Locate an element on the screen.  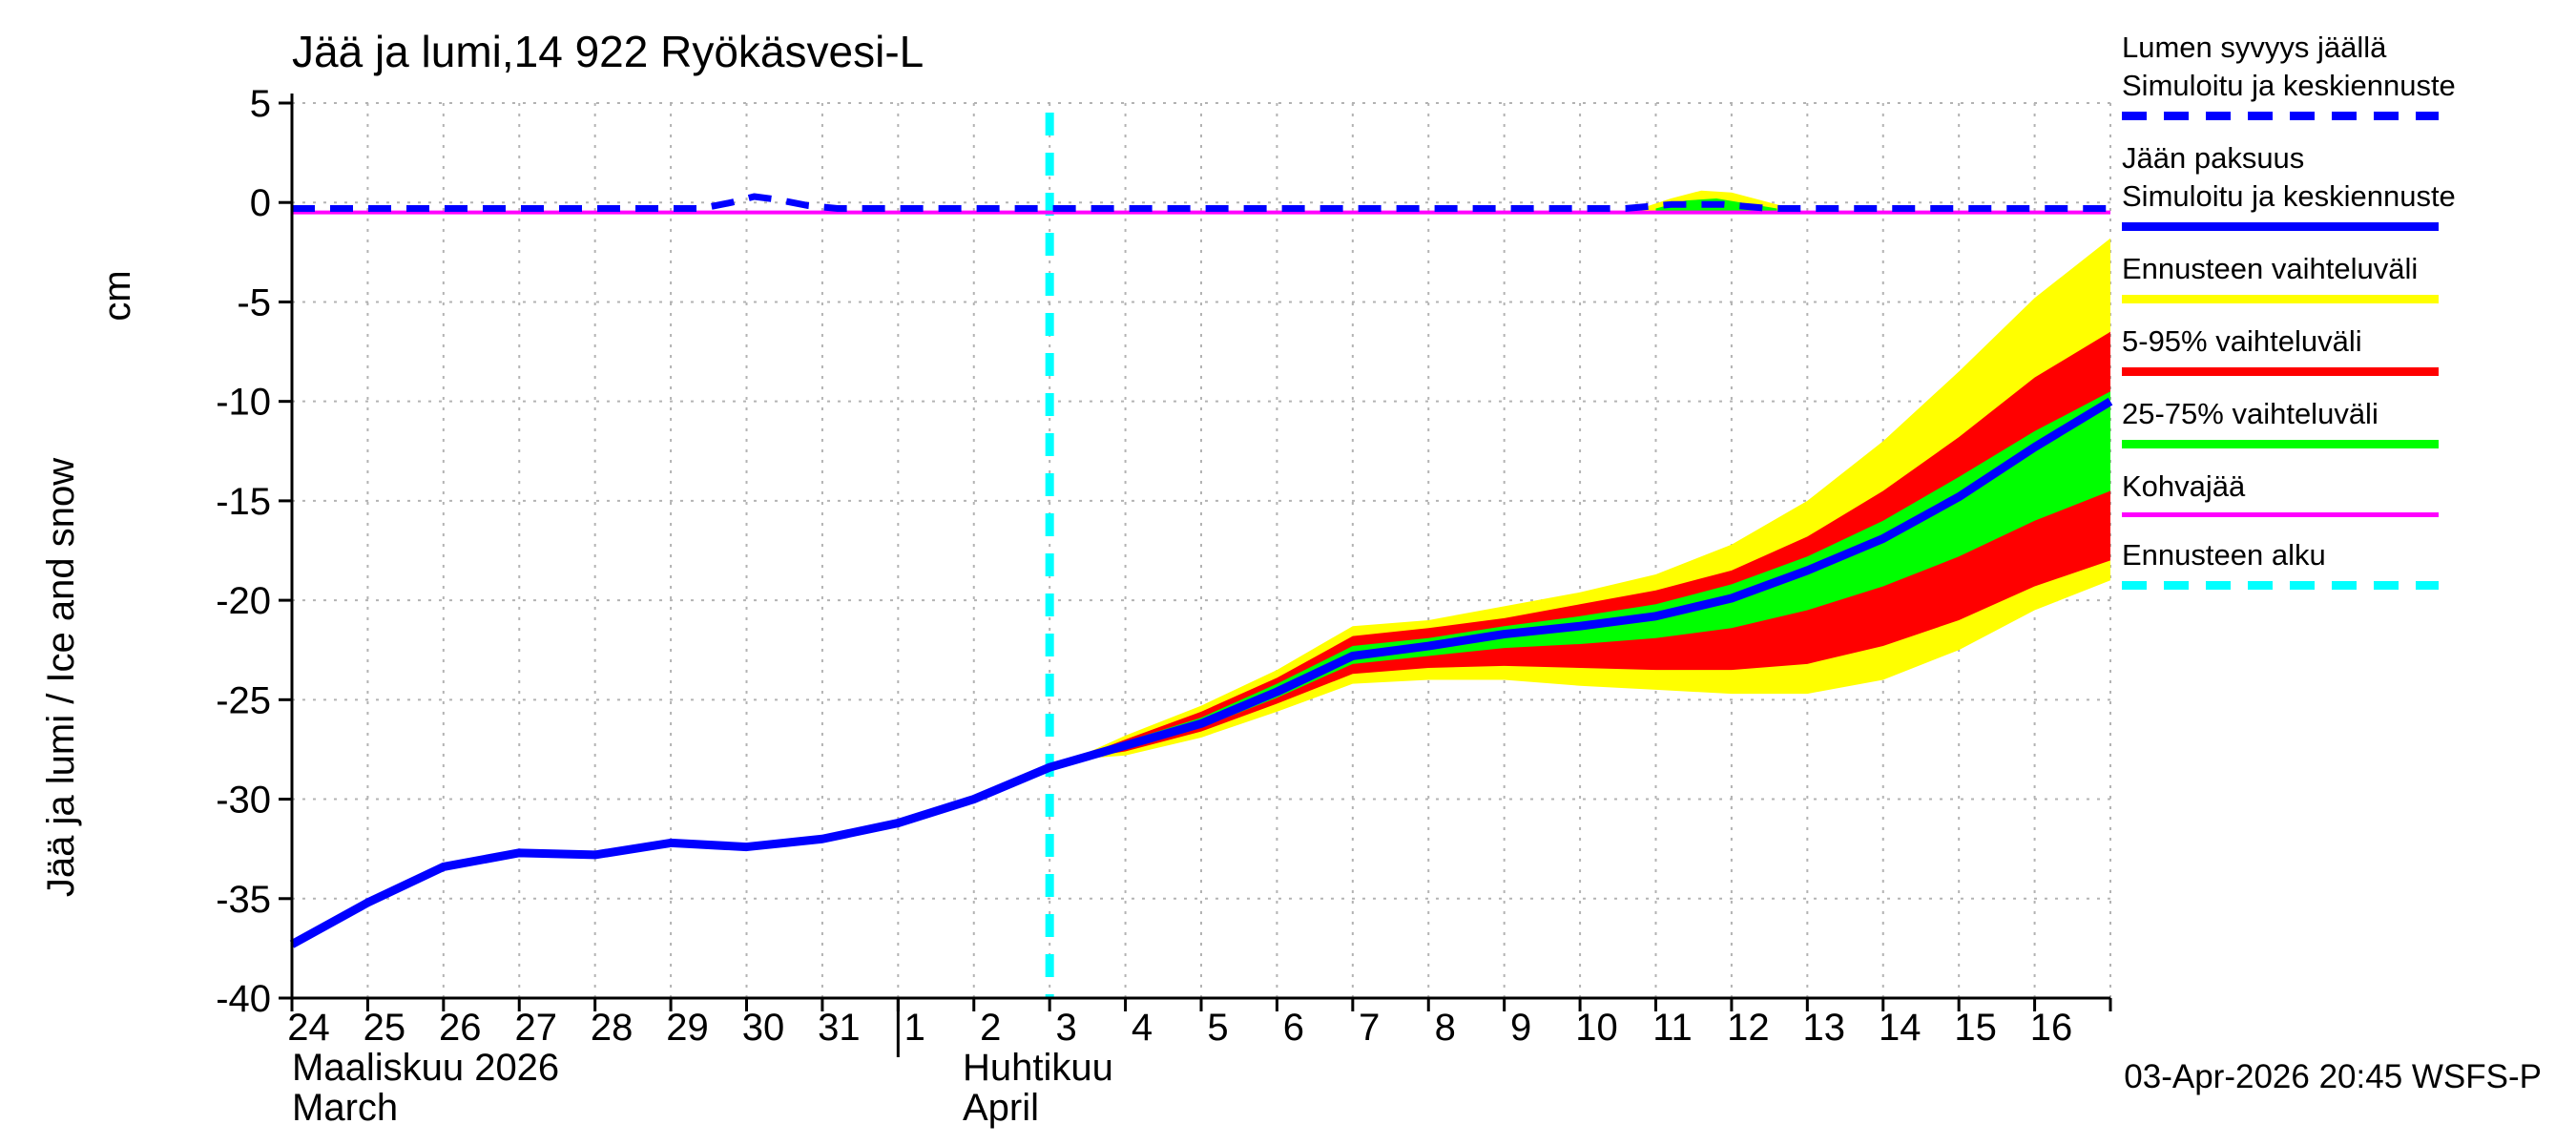
timestamp: 03-Apr-2026 20:45 WSFS-P is located at coordinates (2333, 1077).